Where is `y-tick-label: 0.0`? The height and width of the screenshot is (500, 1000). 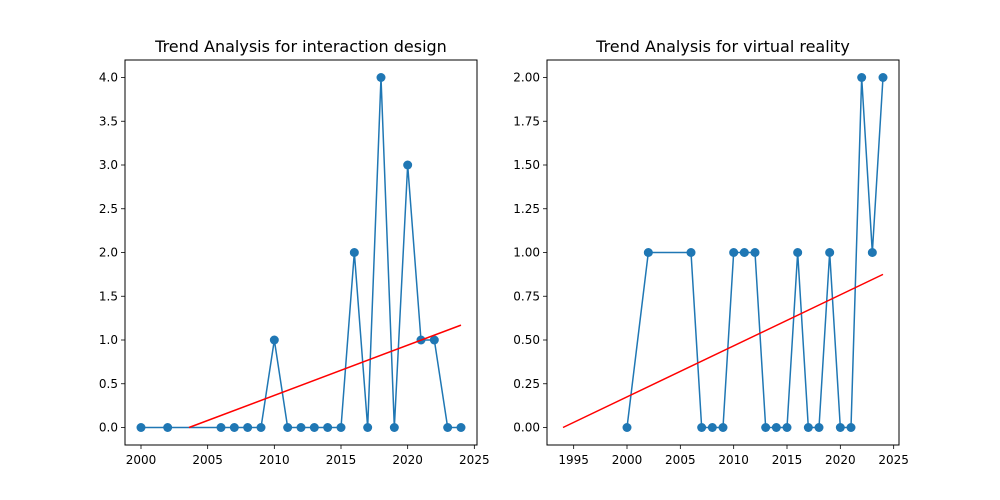
y-tick-label: 0.0 is located at coordinates (108, 428).